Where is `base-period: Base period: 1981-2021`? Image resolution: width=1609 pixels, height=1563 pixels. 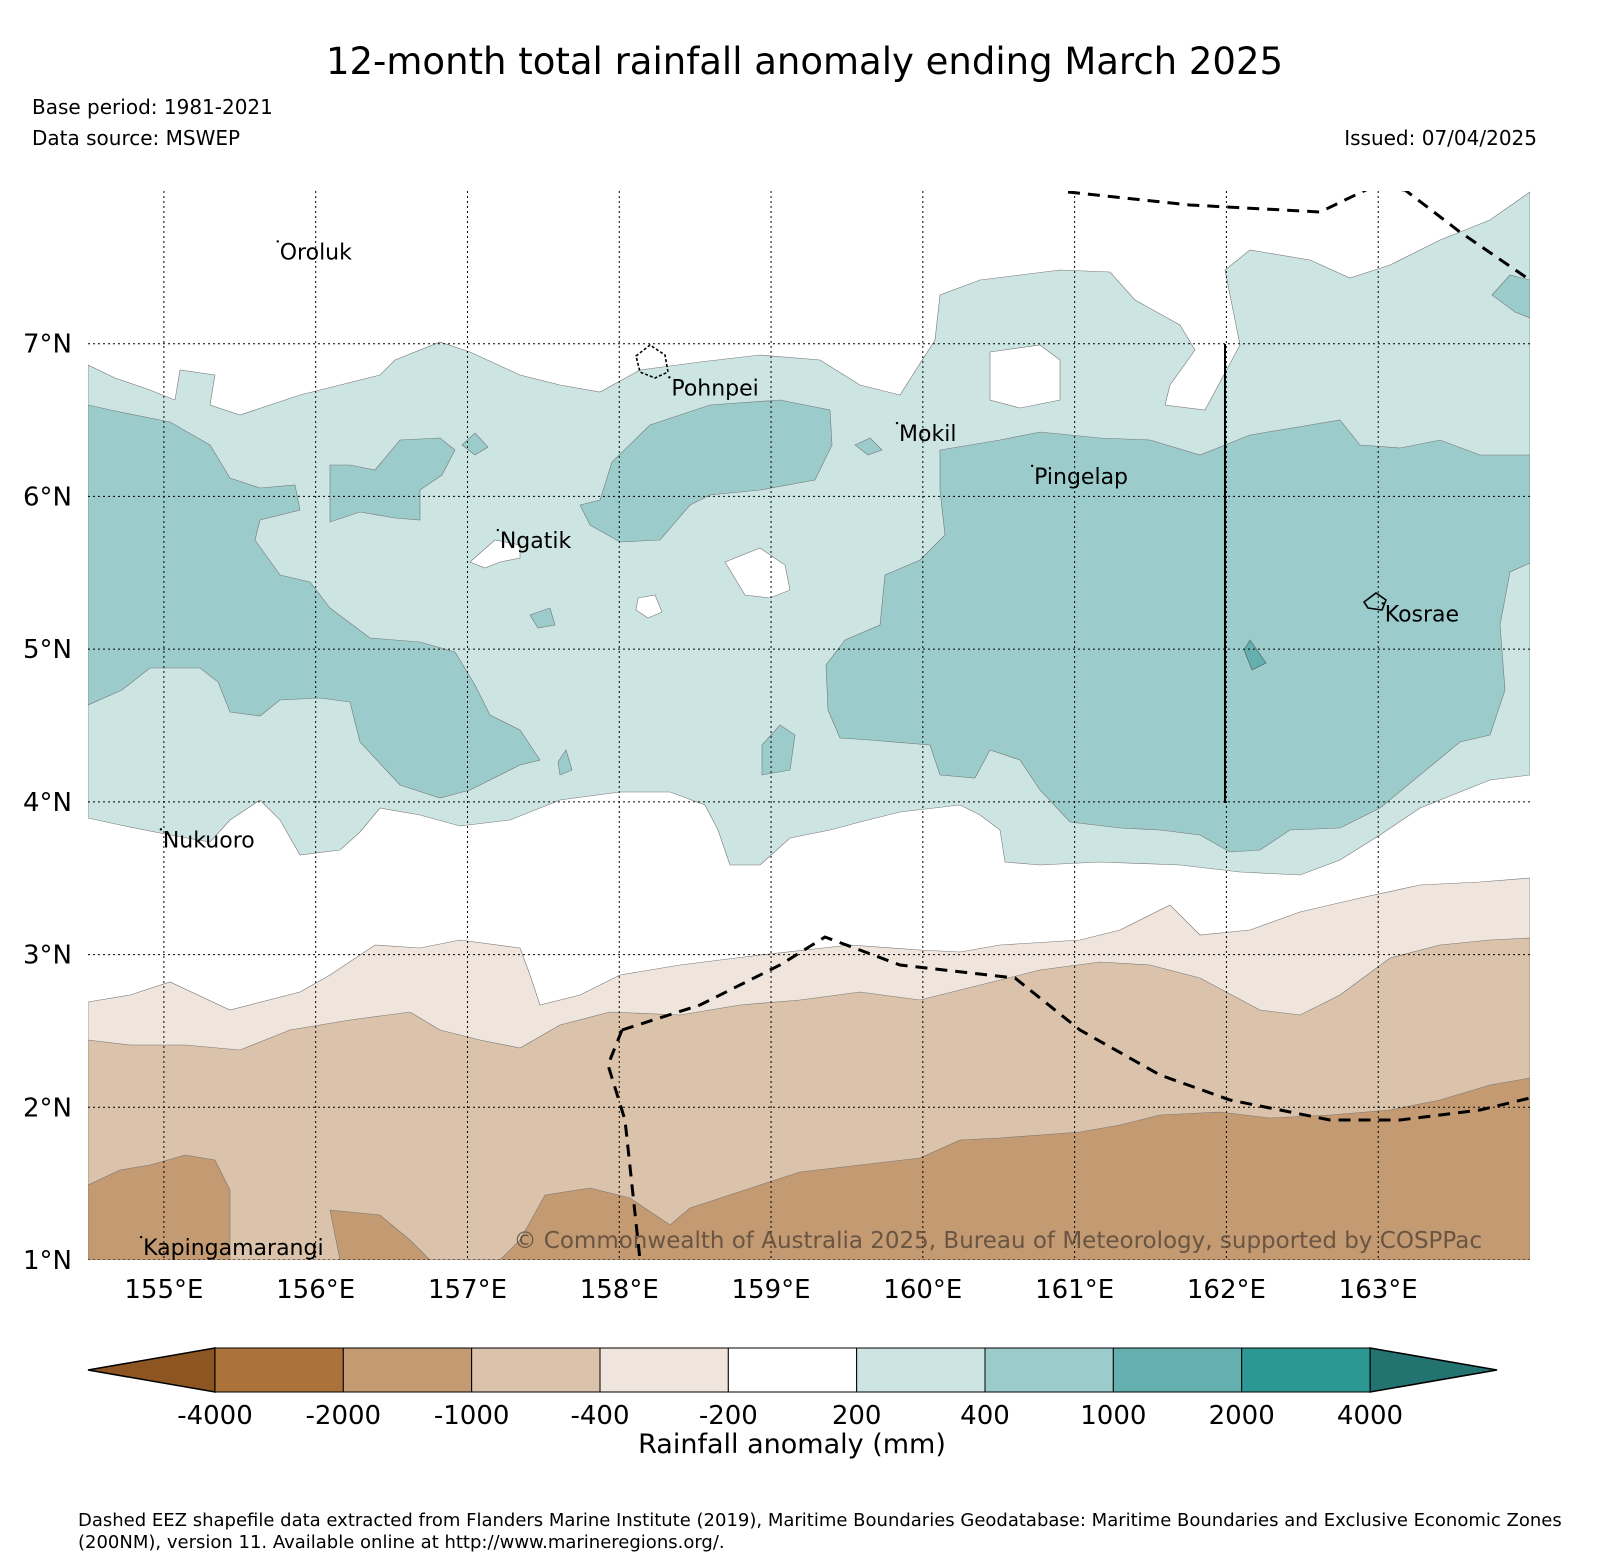 base-period: Base period: 1981-2021 is located at coordinates (152, 107).